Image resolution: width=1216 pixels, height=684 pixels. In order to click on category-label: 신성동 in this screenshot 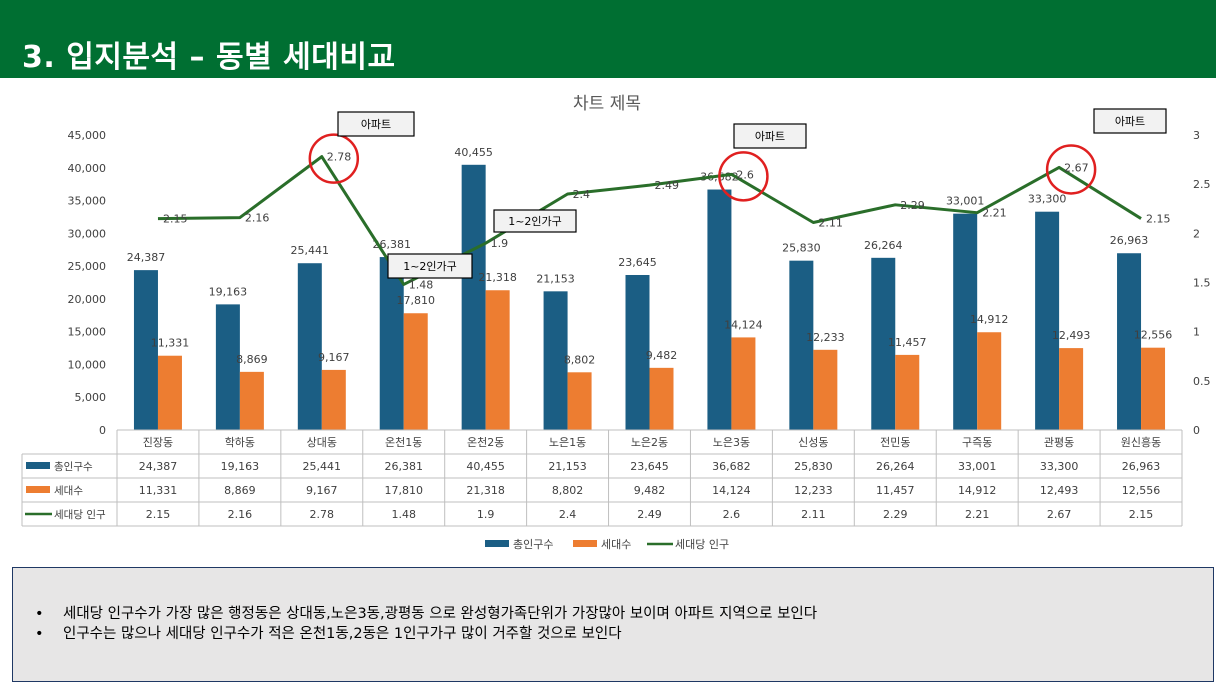, I will do `click(813, 442)`.